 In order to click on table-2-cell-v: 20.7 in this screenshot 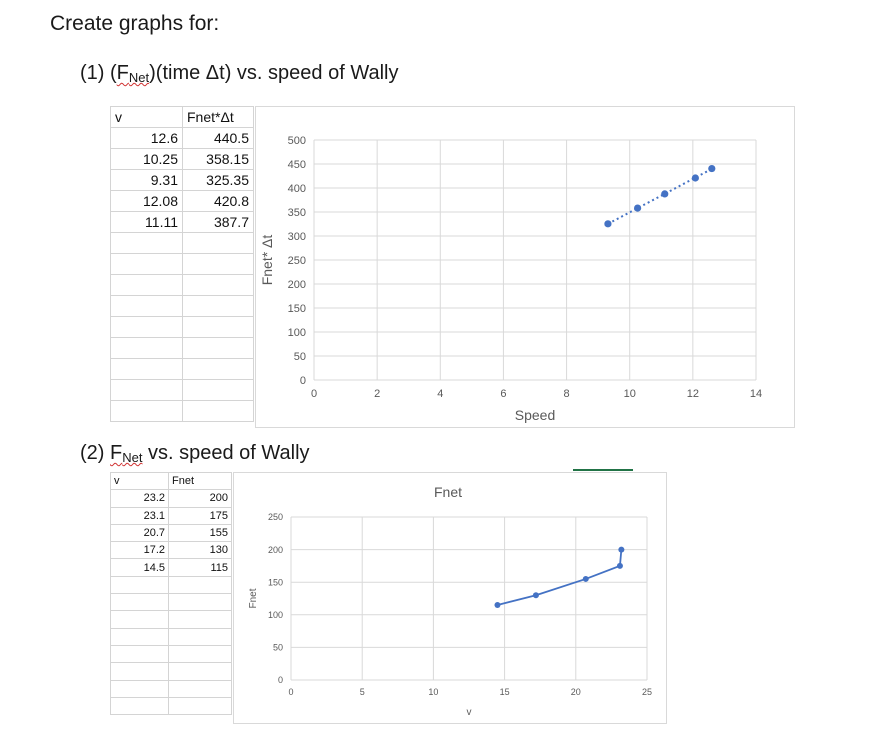, I will do `click(139, 533)`.